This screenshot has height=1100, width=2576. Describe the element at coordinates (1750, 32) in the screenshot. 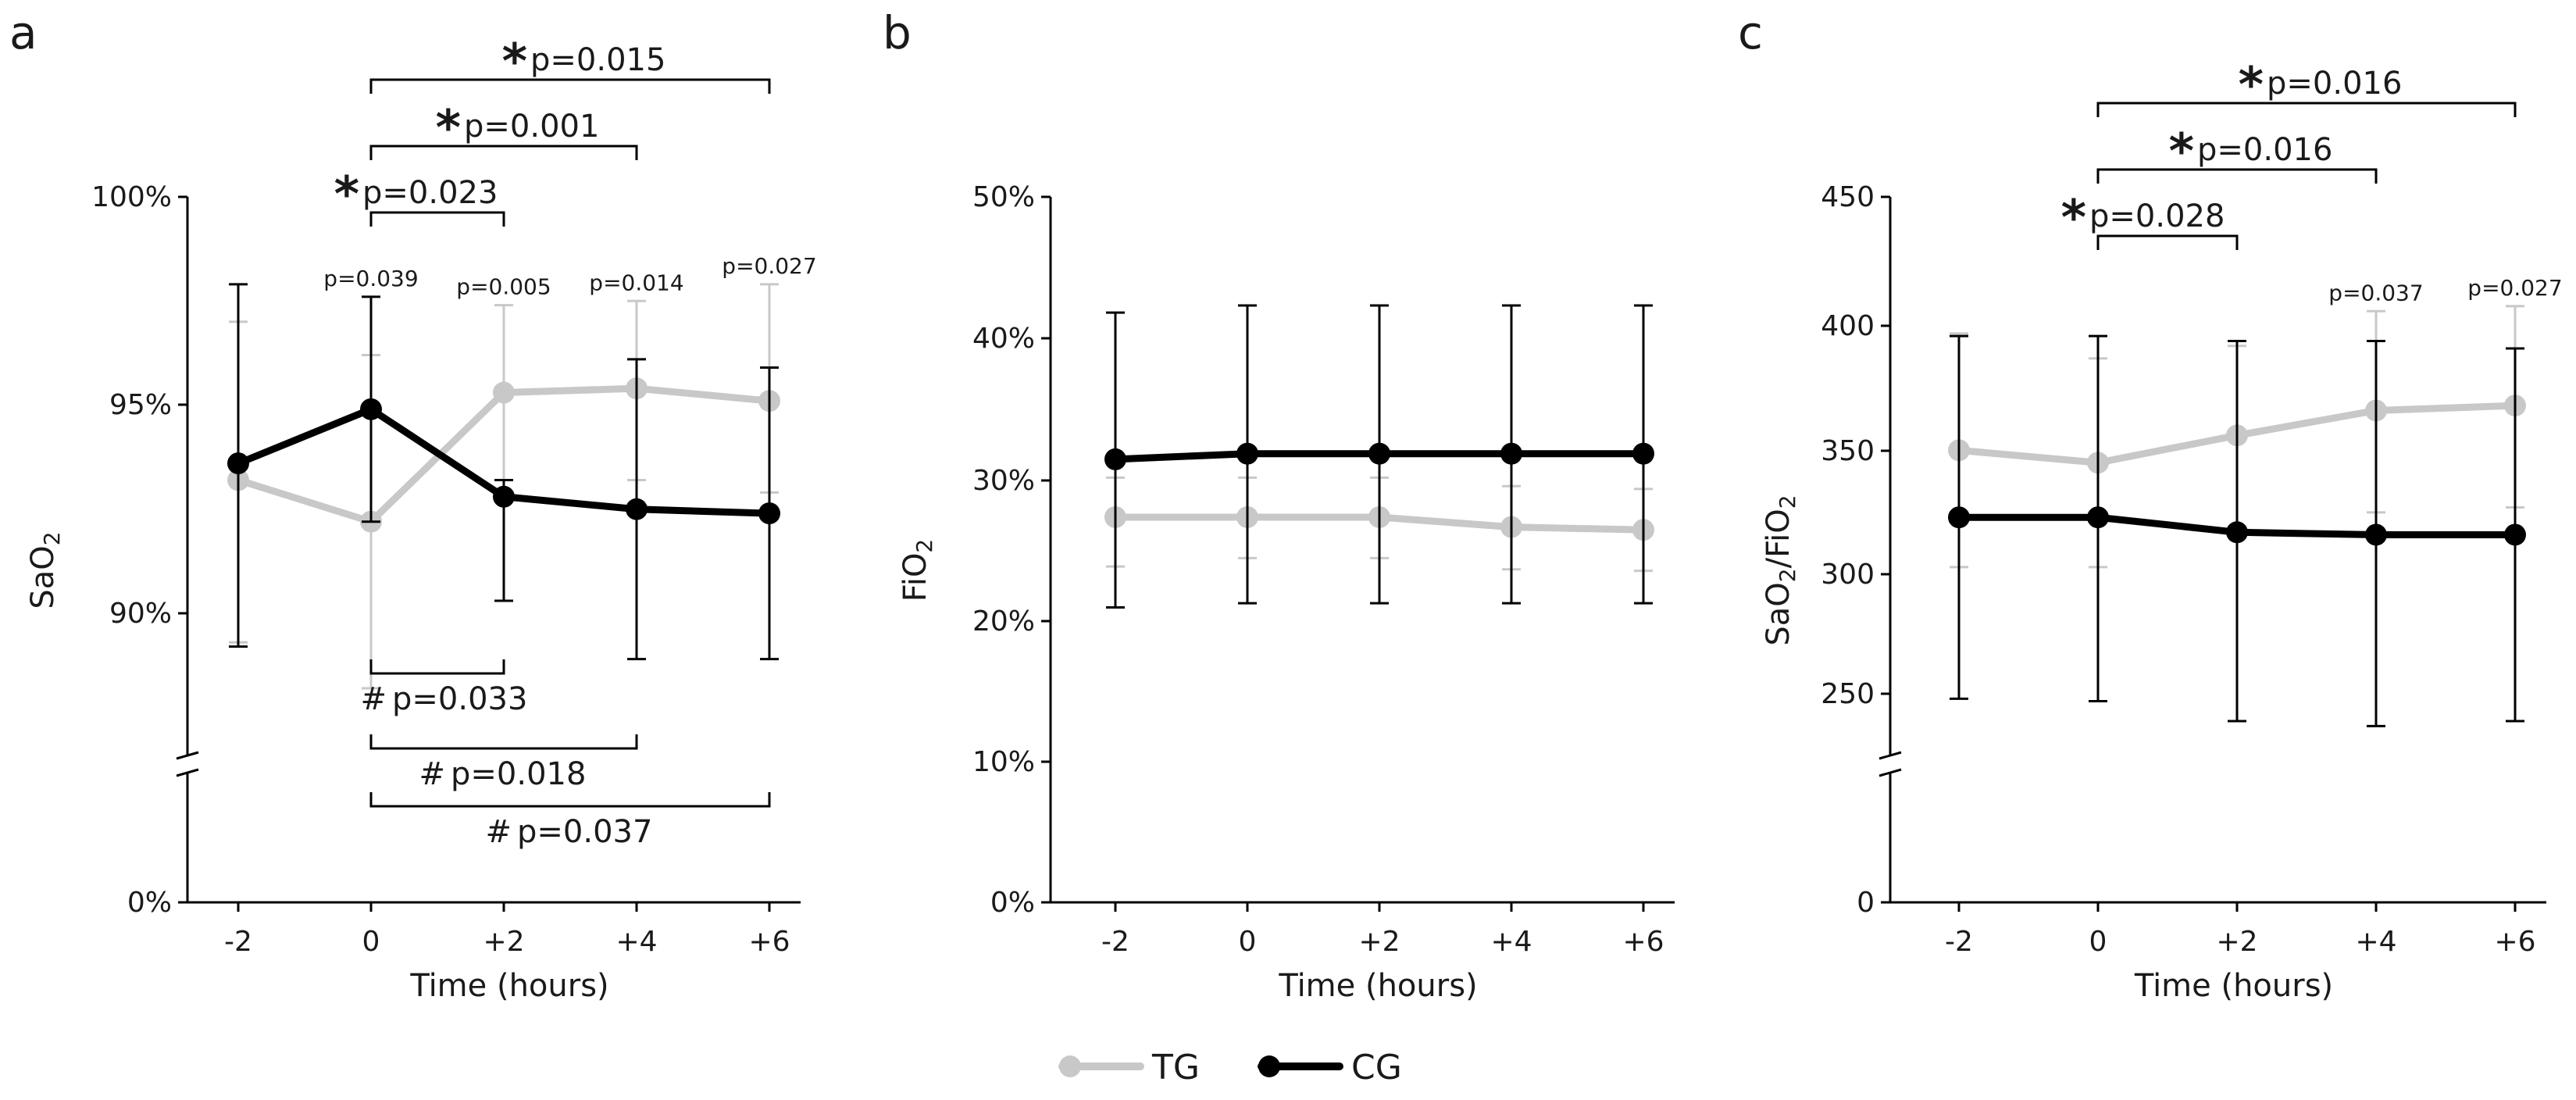

I see `panel-letter: c` at that location.